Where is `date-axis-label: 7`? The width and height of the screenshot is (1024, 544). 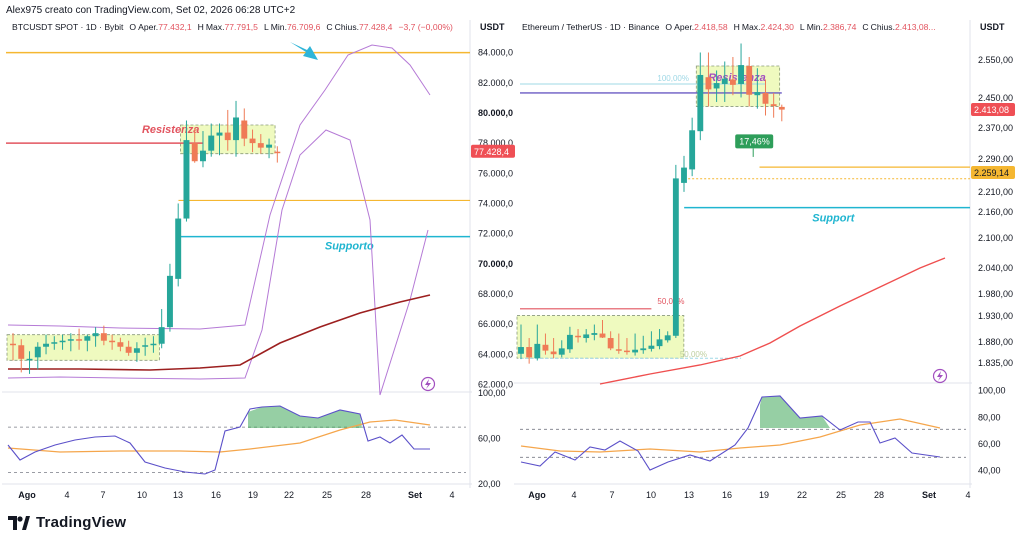
date-axis-label: 7 is located at coordinates (102, 495).